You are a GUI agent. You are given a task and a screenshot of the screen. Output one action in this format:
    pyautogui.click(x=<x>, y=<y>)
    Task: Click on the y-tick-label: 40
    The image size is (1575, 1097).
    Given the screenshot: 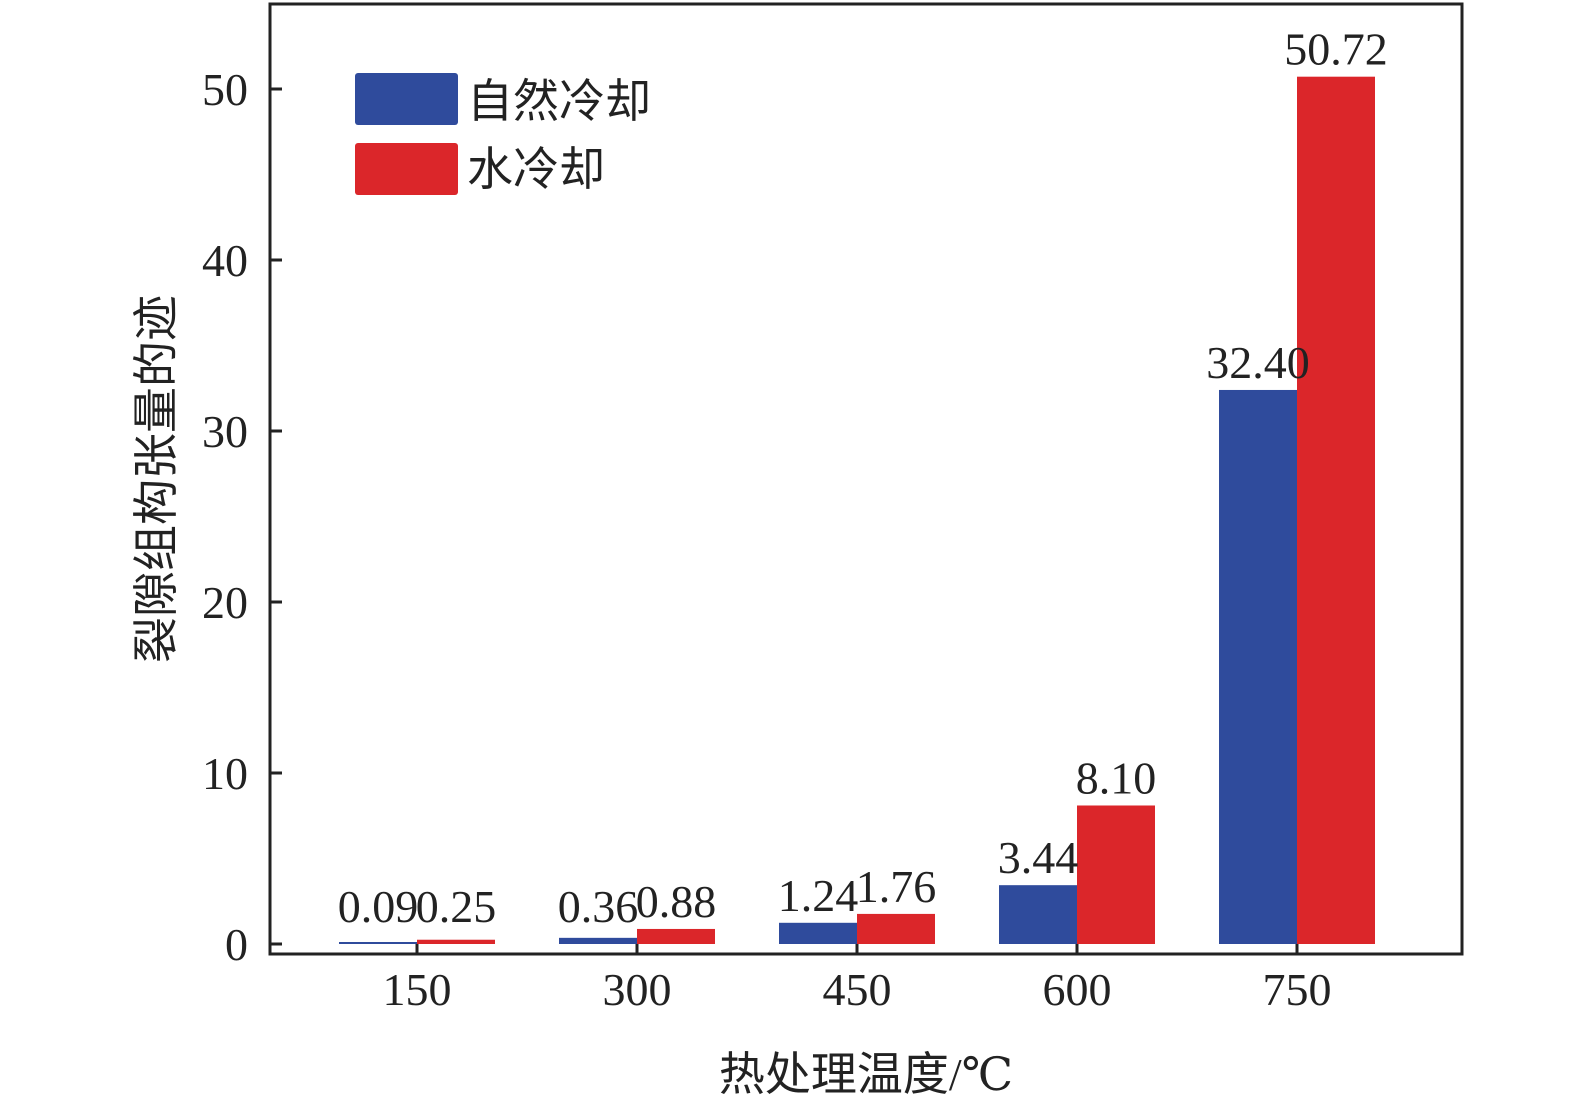 What is the action you would take?
    pyautogui.click(x=225, y=260)
    